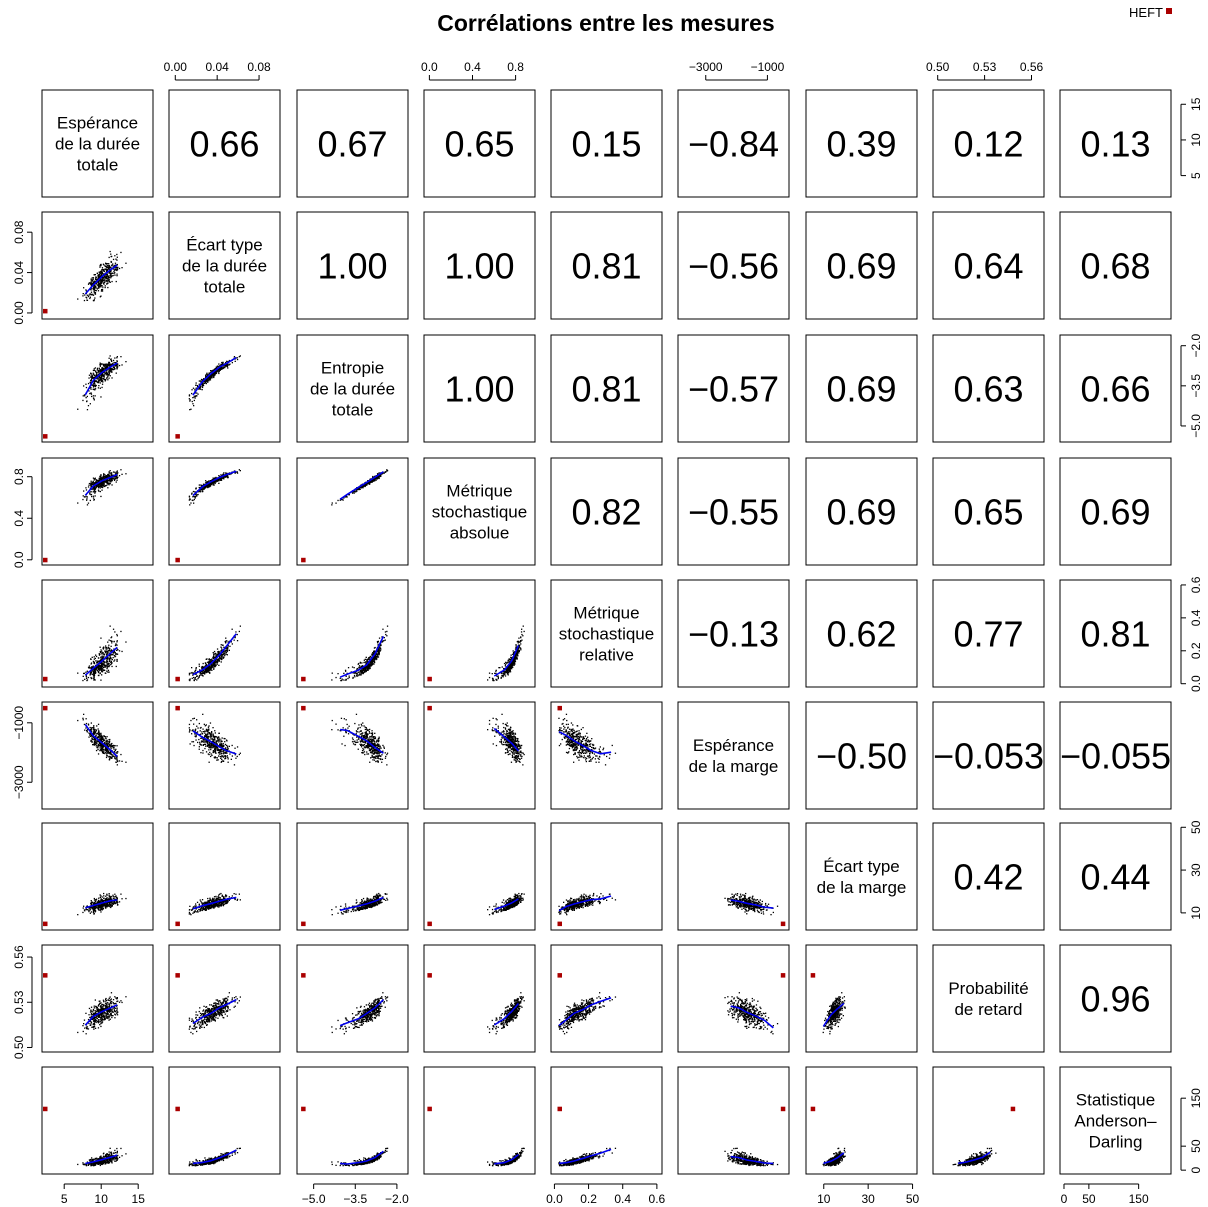  I want to click on corr-value-1-4: 0.65, so click(479, 144).